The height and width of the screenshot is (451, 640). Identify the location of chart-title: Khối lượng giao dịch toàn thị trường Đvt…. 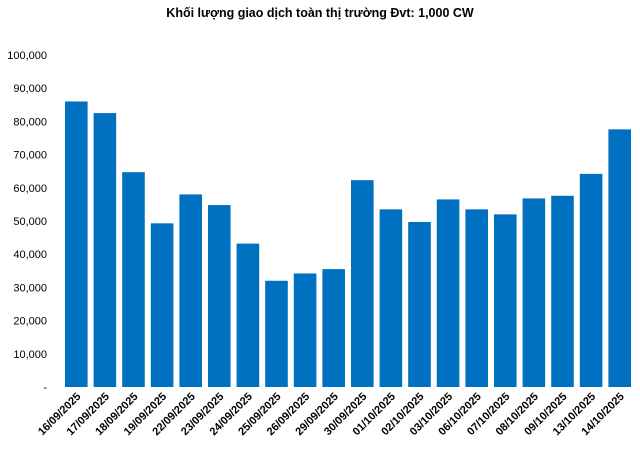
(320, 13).